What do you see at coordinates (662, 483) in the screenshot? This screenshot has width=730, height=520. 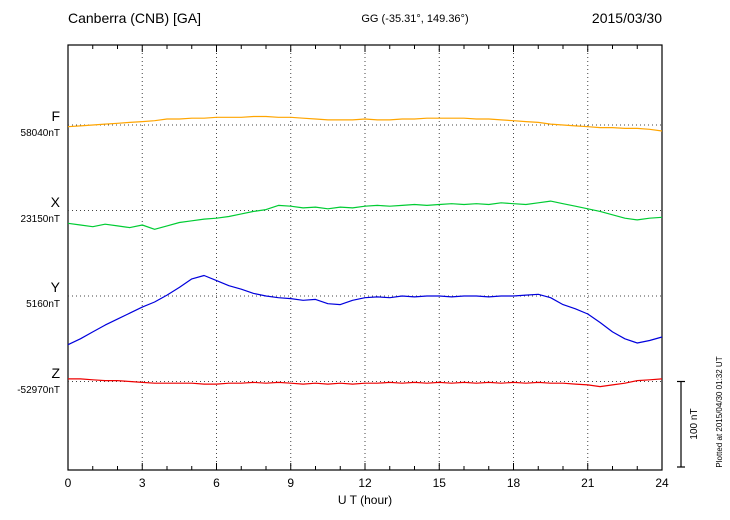 I see `x-tick-label: 24` at bounding box center [662, 483].